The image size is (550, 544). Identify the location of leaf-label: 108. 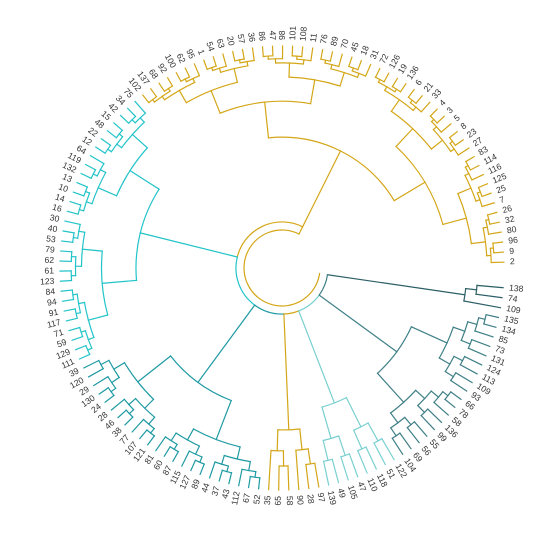
(302, 33).